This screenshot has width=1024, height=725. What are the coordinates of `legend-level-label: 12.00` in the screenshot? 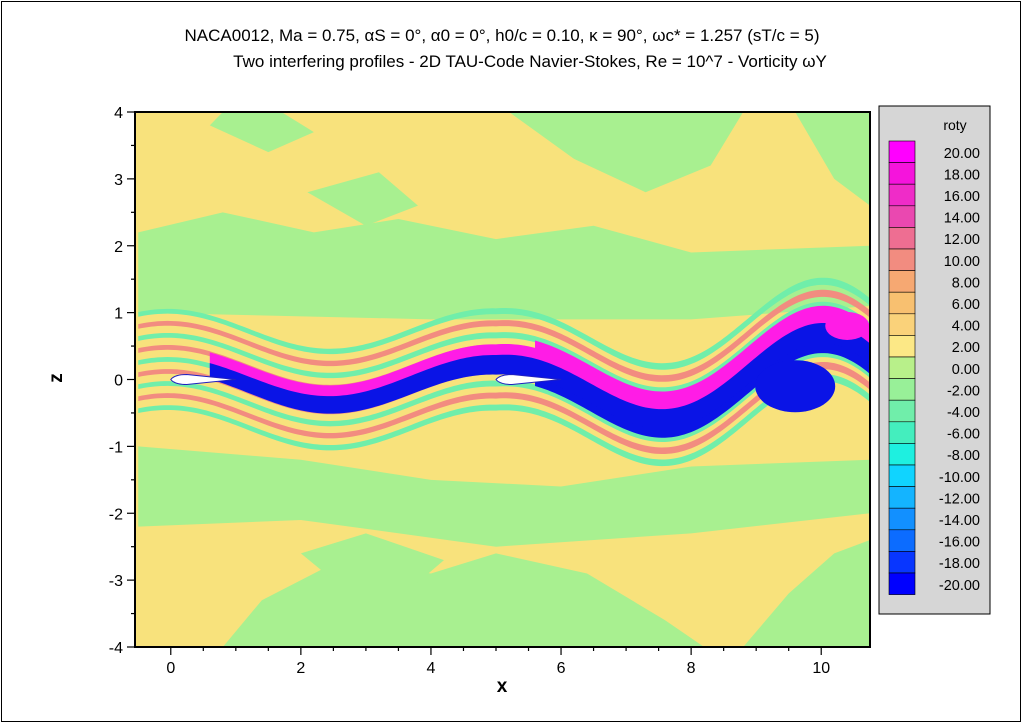 It's located at (962, 240).